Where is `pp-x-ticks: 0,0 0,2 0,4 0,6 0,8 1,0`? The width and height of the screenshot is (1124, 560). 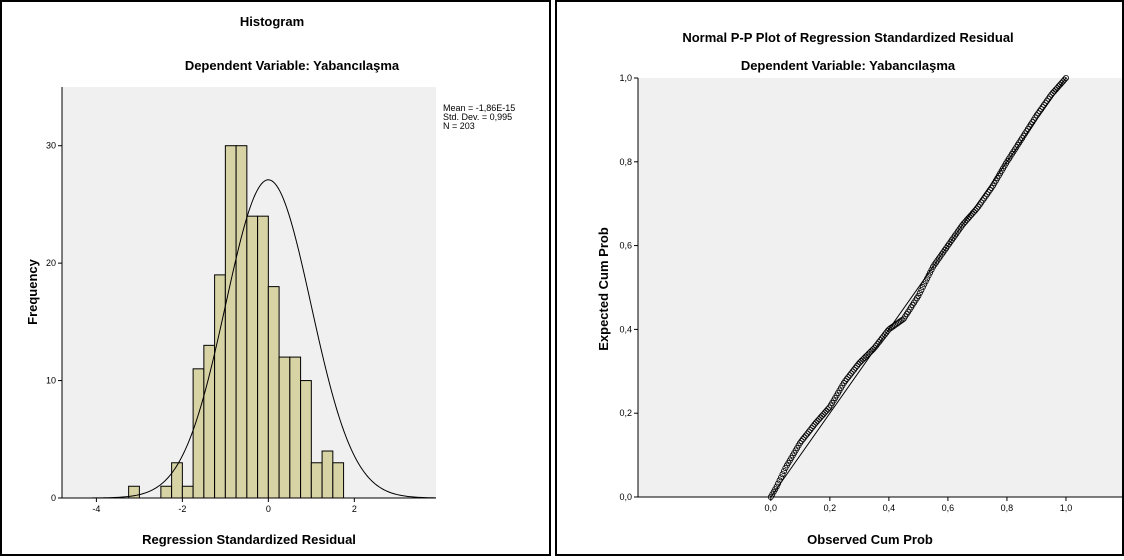
pp-x-ticks: 0,0 0,2 0,4 0,6 0,8 1,0 is located at coordinates (919, 505).